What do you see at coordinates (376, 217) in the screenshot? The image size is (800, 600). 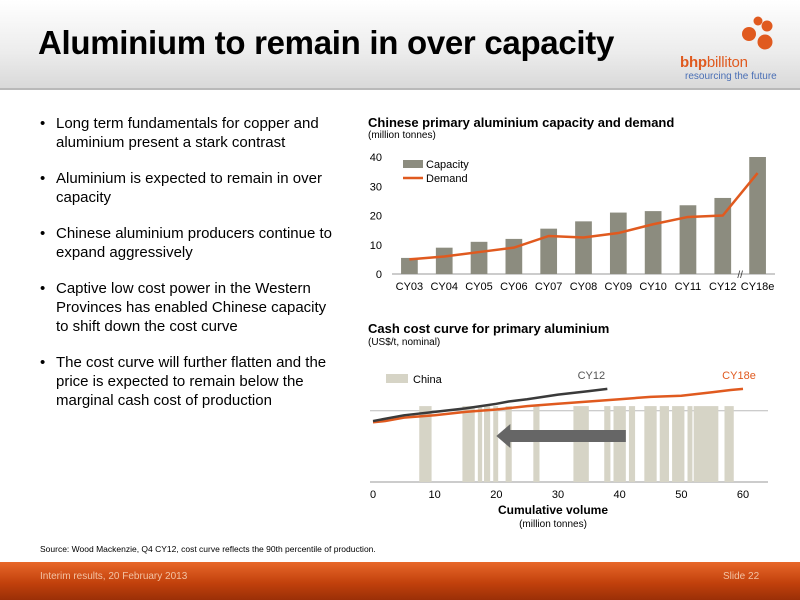 I see `y-tick-label: 20` at bounding box center [376, 217].